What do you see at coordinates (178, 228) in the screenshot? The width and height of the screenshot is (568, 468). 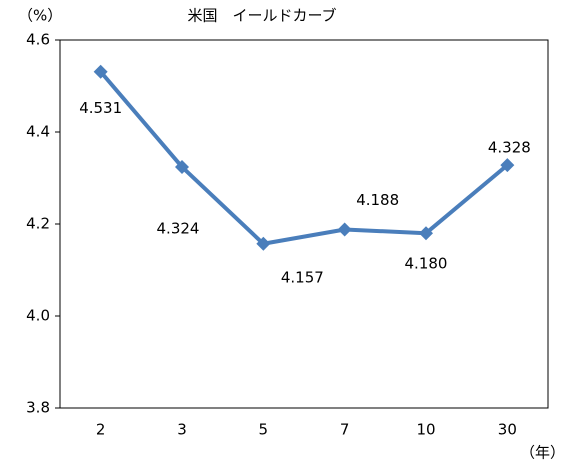 I see `data-label: 4.324` at bounding box center [178, 228].